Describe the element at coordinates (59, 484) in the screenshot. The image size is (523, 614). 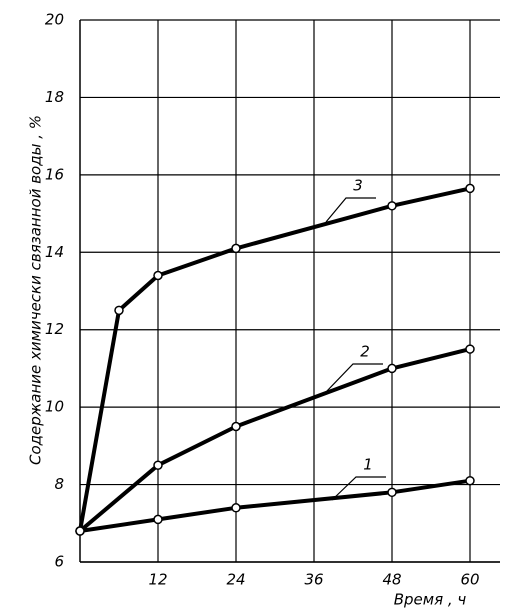
I see `y-tick-label: 8` at that location.